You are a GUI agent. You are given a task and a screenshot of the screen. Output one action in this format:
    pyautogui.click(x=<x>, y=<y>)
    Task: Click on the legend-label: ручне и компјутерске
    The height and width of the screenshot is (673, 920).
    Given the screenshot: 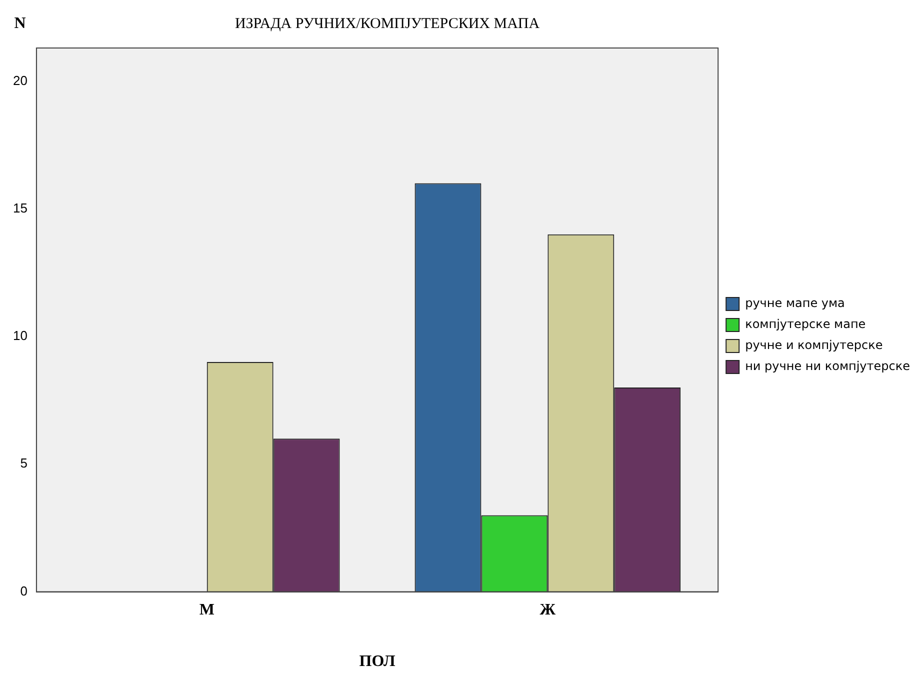 What is the action you would take?
    pyautogui.click(x=814, y=345)
    